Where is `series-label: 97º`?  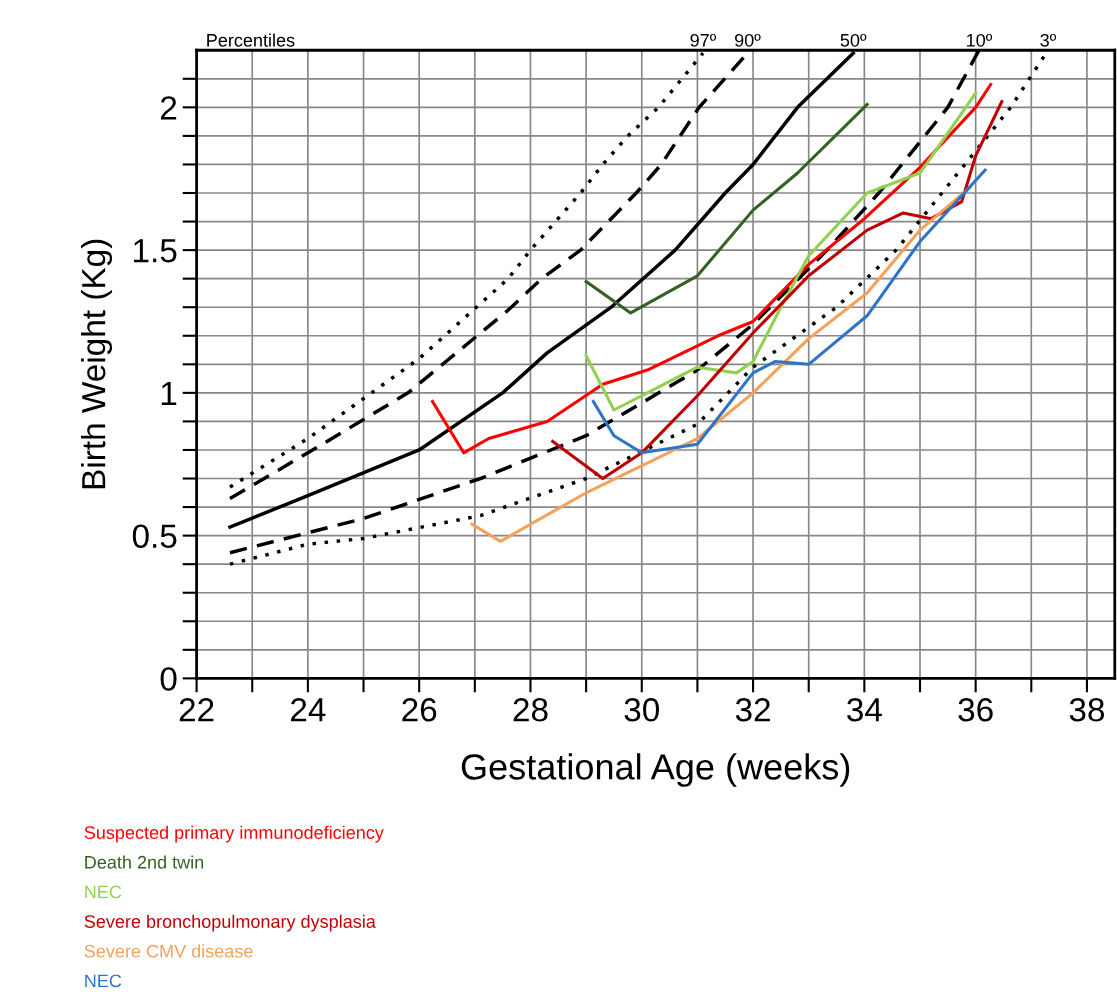 series-label: 97º is located at coordinates (703, 40).